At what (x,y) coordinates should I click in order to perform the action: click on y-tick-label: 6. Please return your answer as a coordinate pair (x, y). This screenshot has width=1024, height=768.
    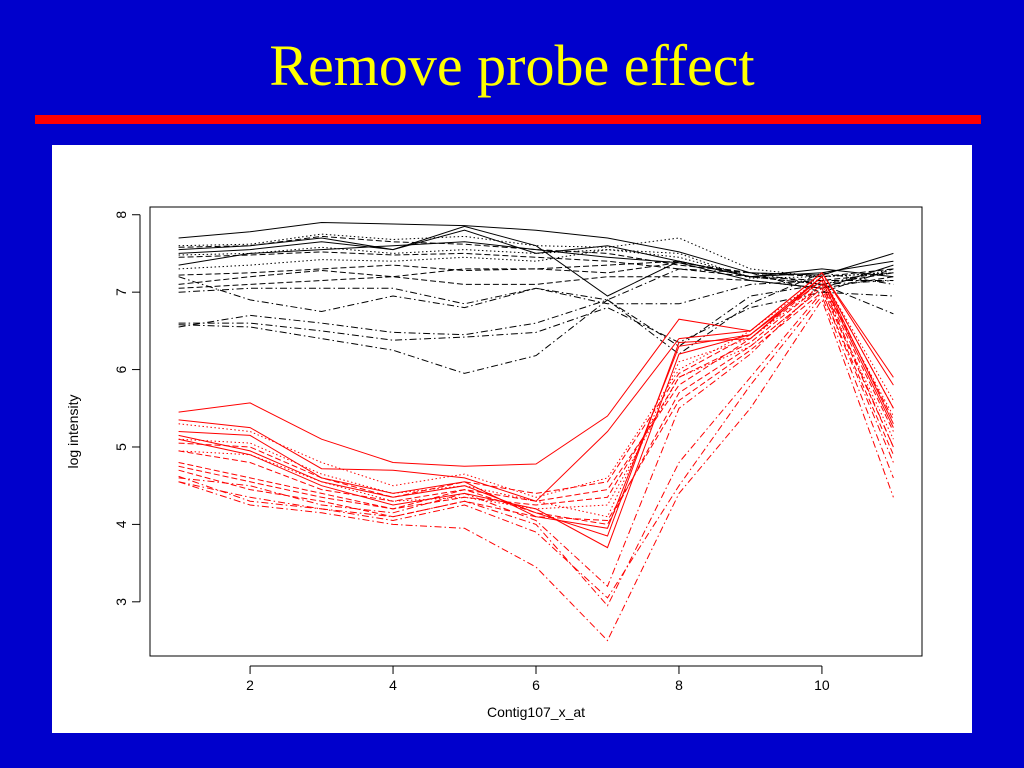
    Looking at the image, I should click on (121, 369).